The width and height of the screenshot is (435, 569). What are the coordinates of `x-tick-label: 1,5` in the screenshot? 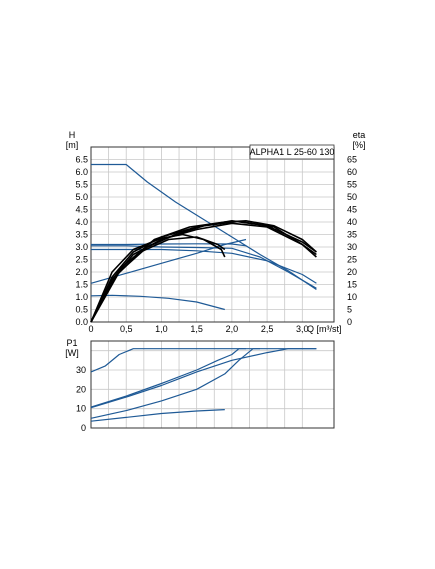 It's located at (196, 329).